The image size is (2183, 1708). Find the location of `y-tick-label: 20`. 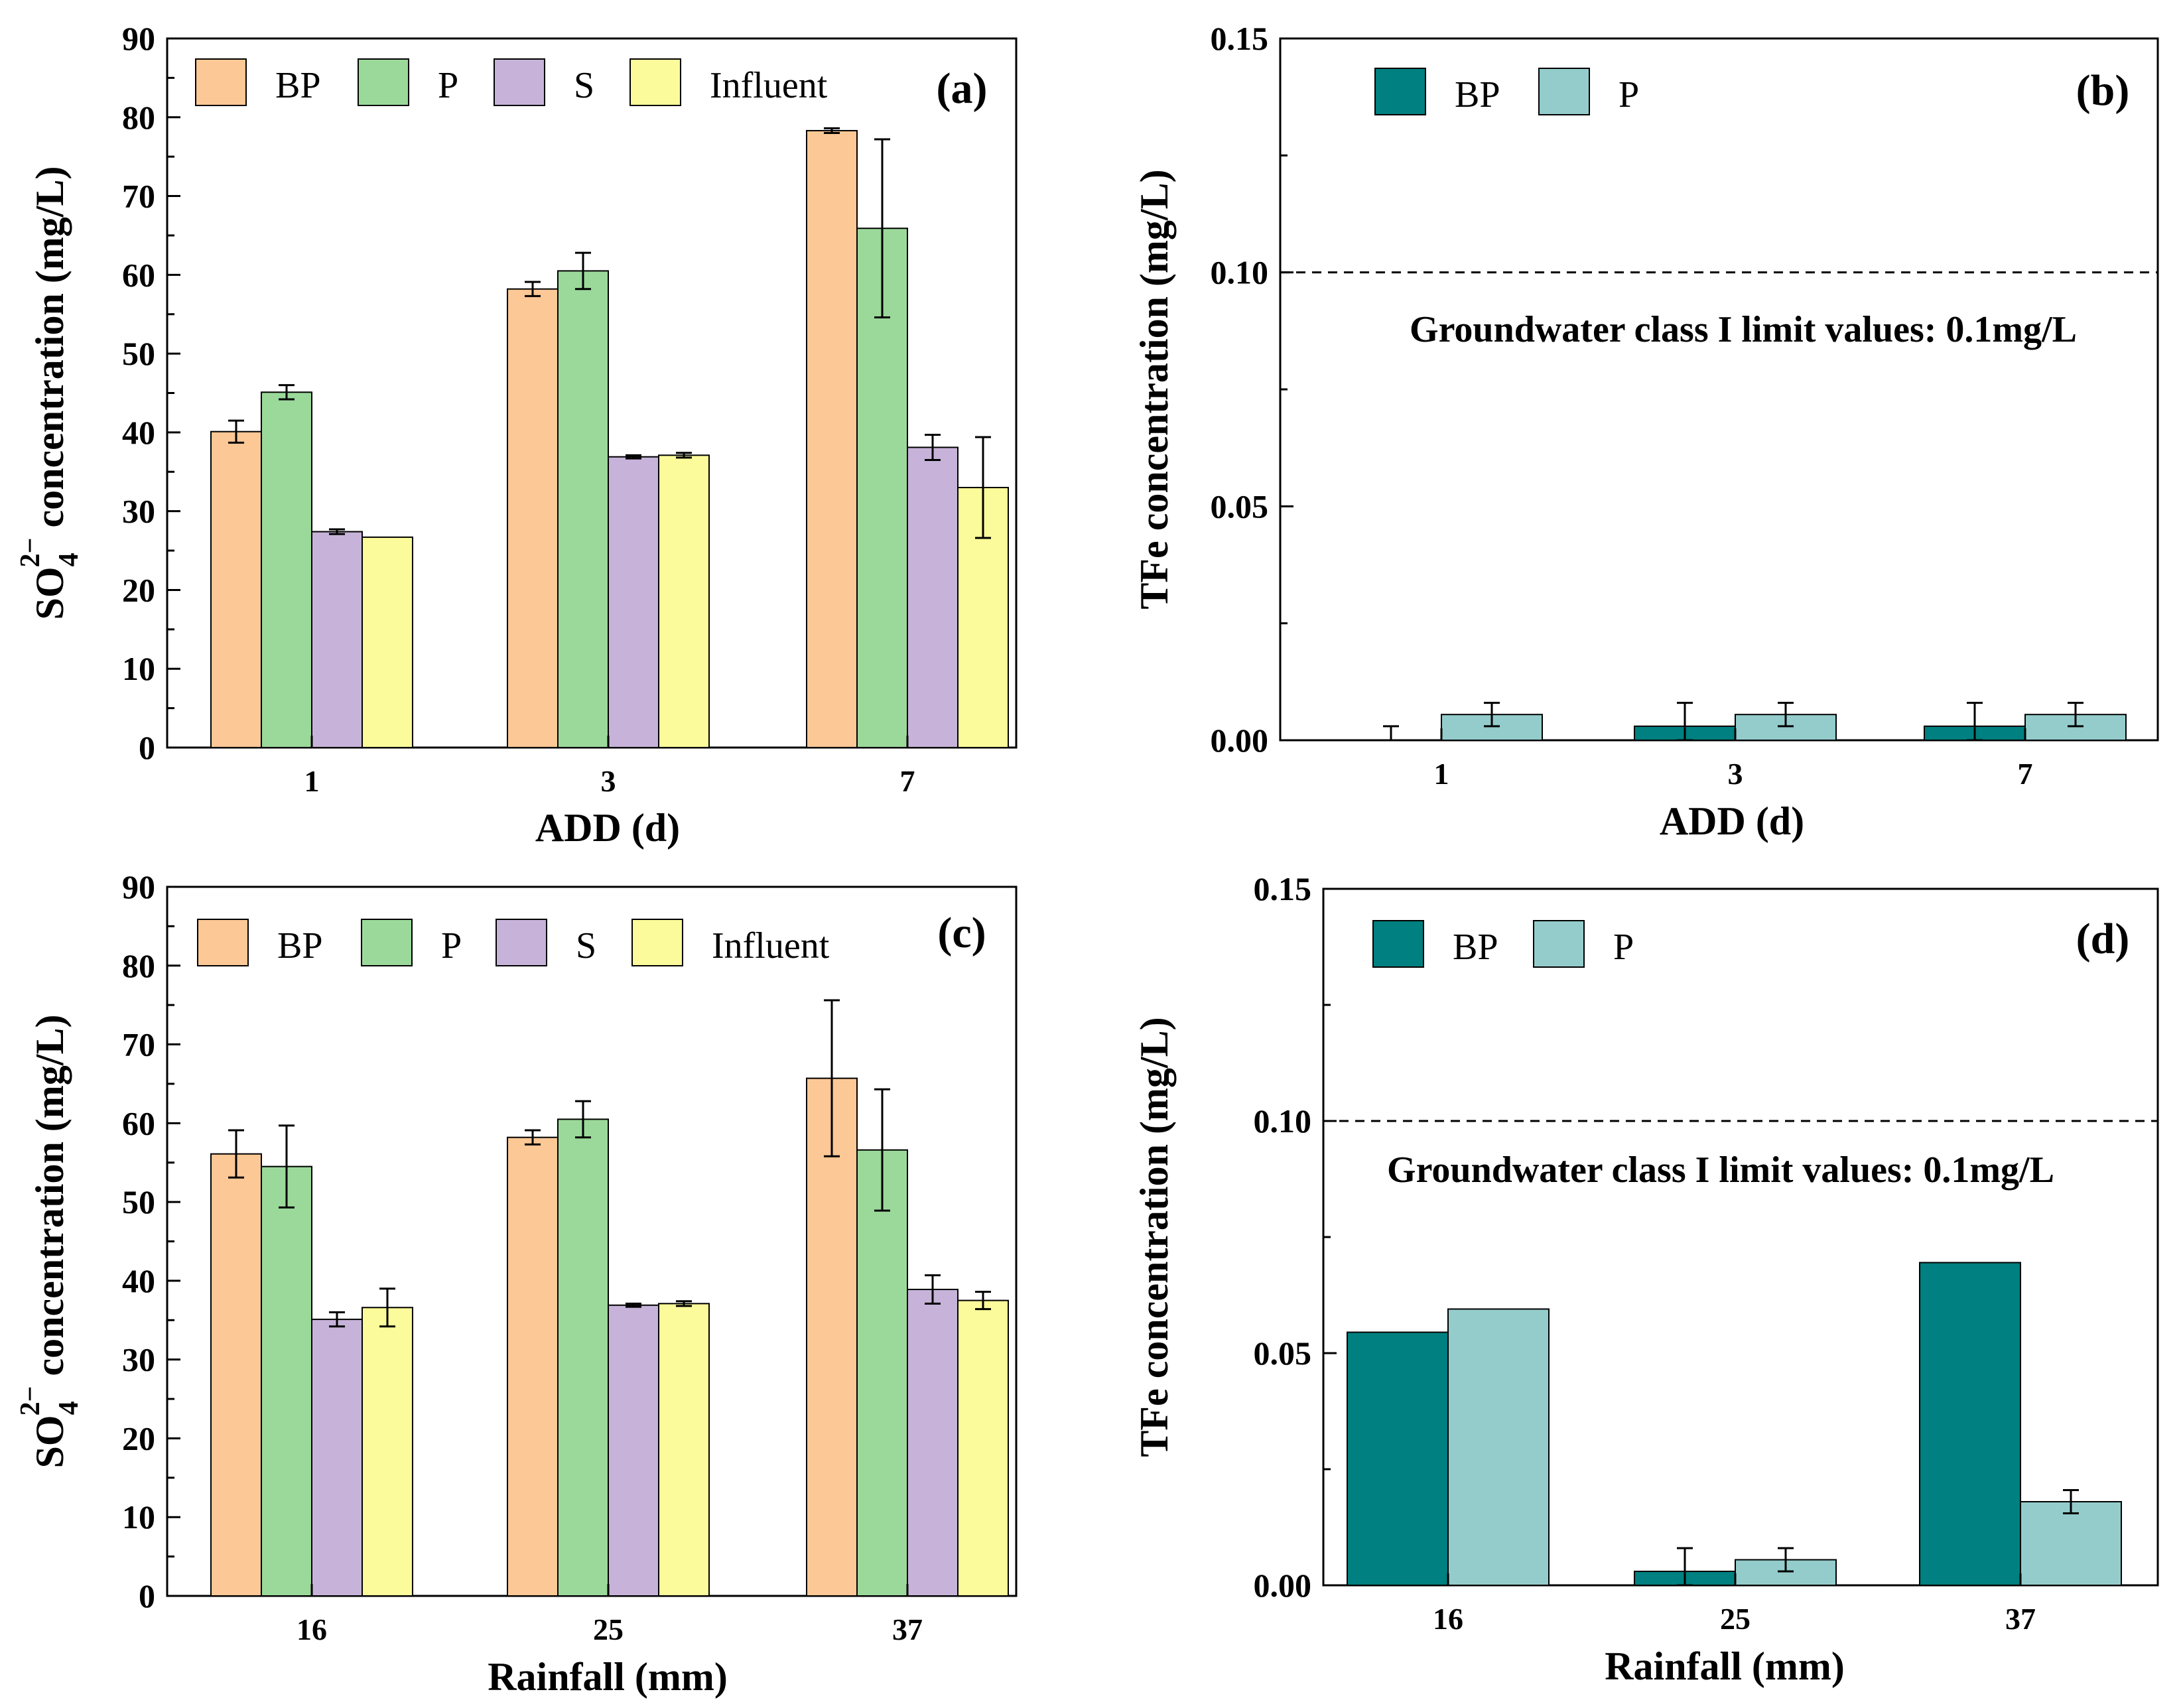

y-tick-label: 20 is located at coordinates (138, 589).